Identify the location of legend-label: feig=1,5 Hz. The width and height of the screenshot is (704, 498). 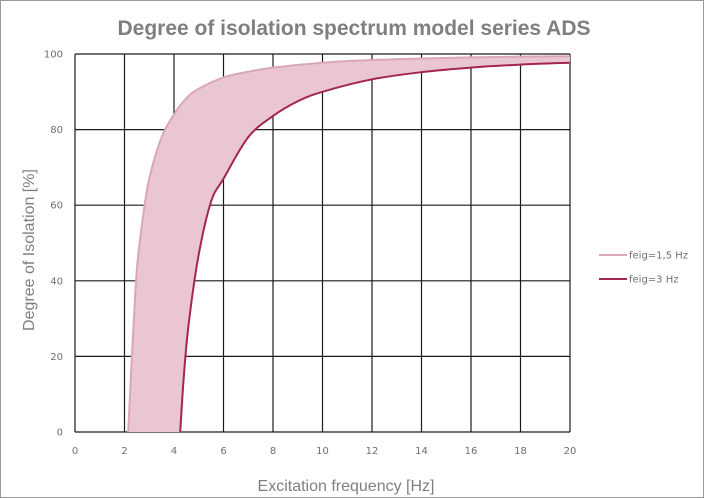
(658, 256).